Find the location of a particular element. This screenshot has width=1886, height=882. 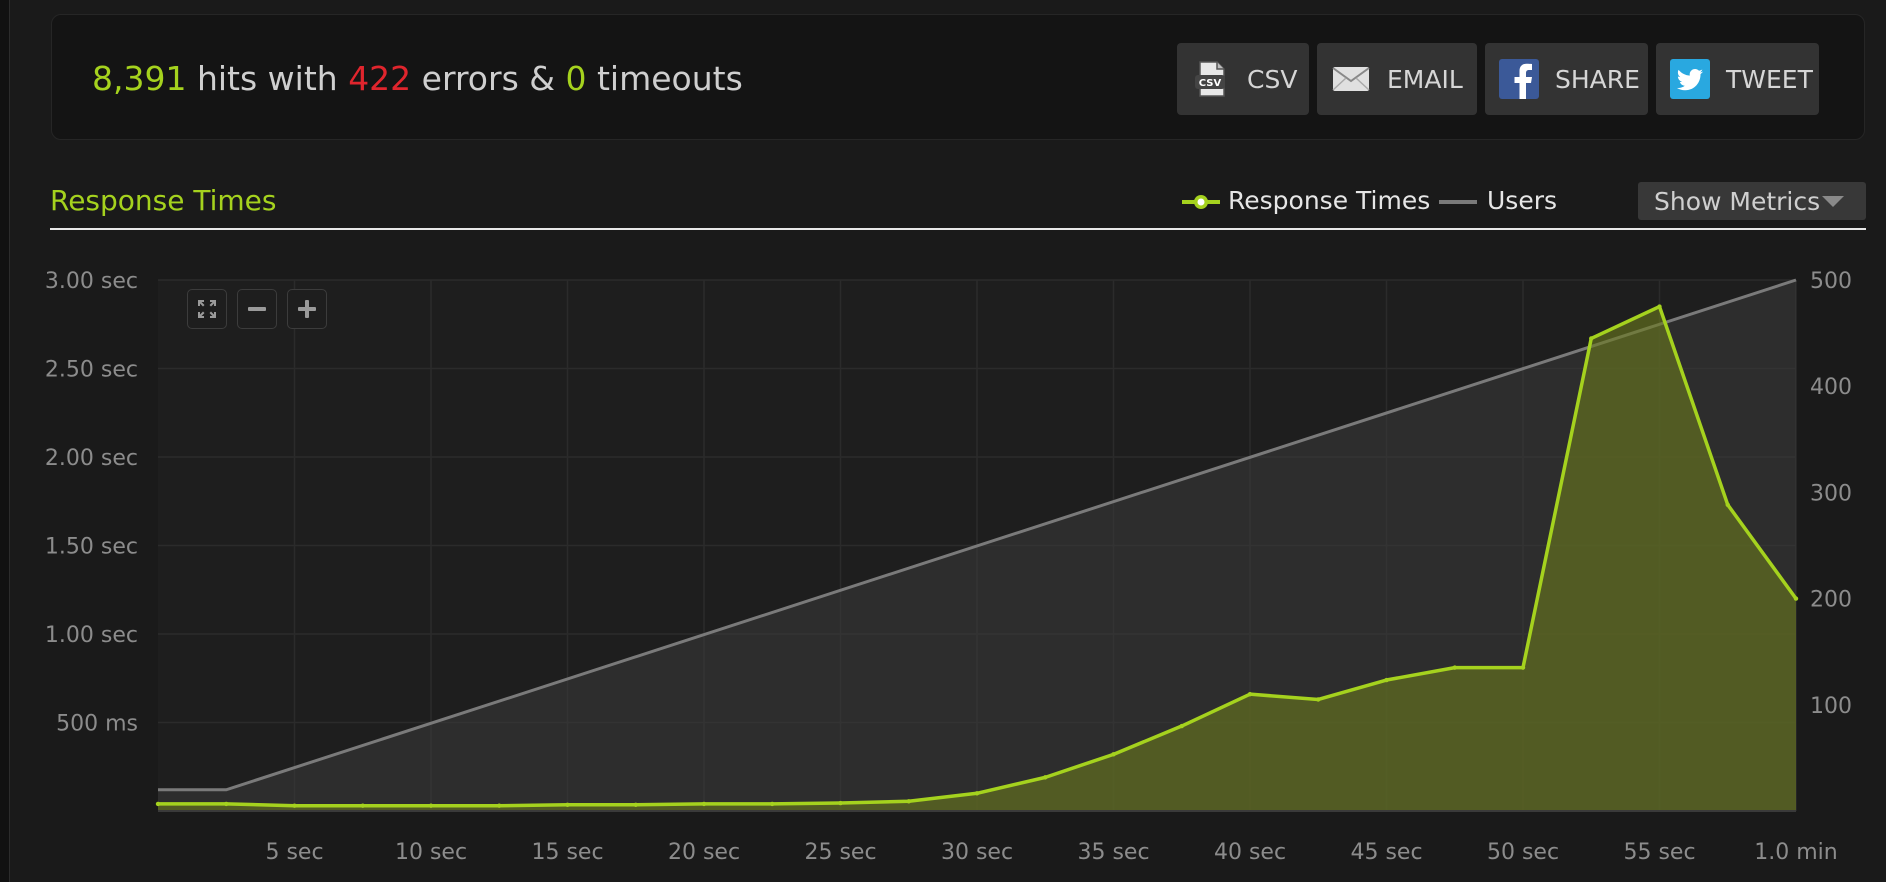

csv-file-icon: CSV is located at coordinates (1211, 79).